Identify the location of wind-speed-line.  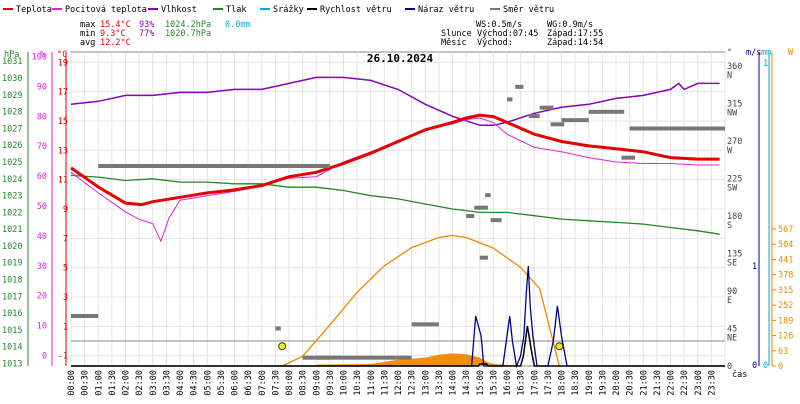
(398, 346).